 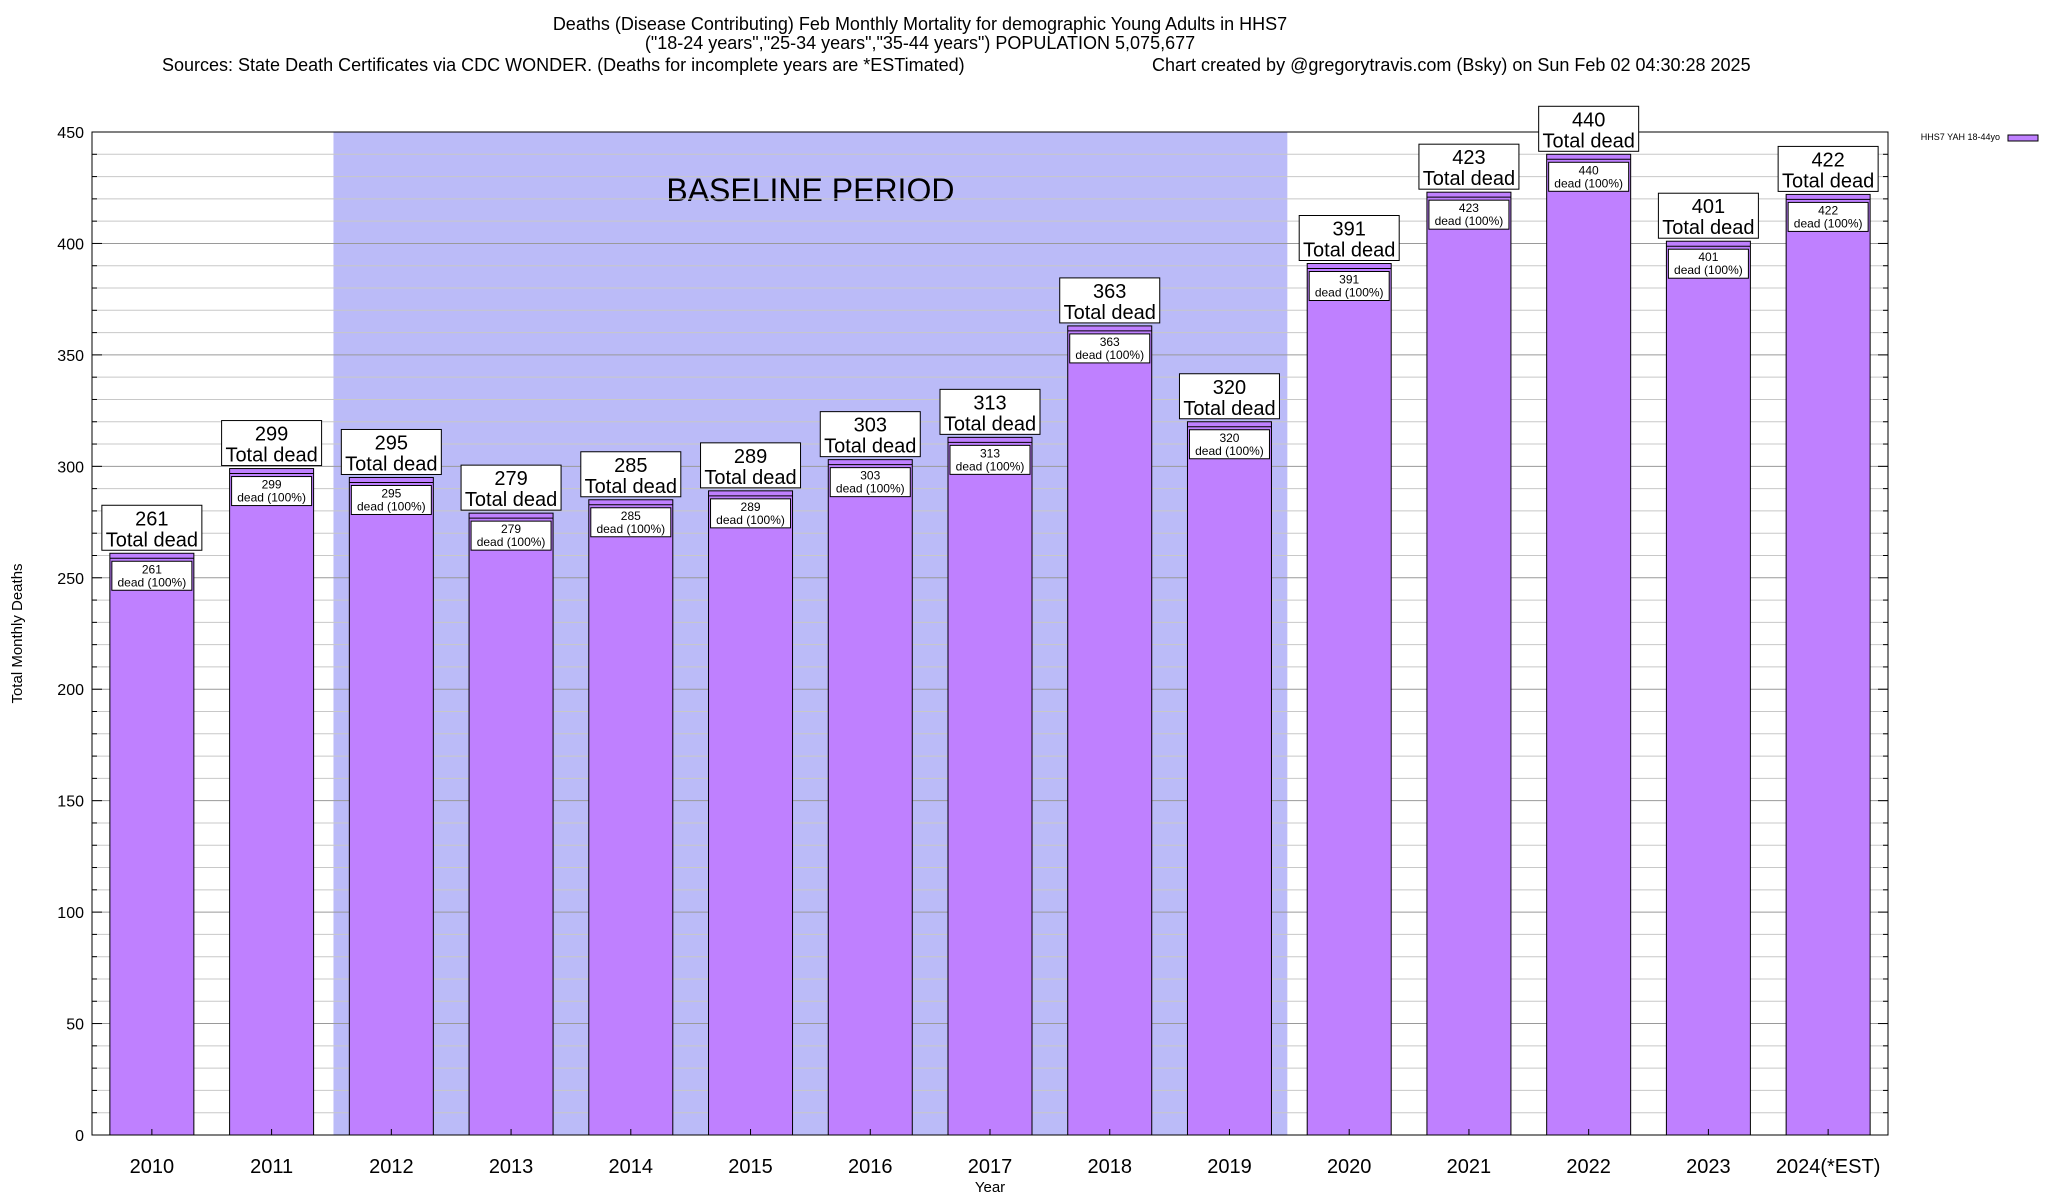 I want to click on inner-value-label: 391, so click(x=1349, y=280).